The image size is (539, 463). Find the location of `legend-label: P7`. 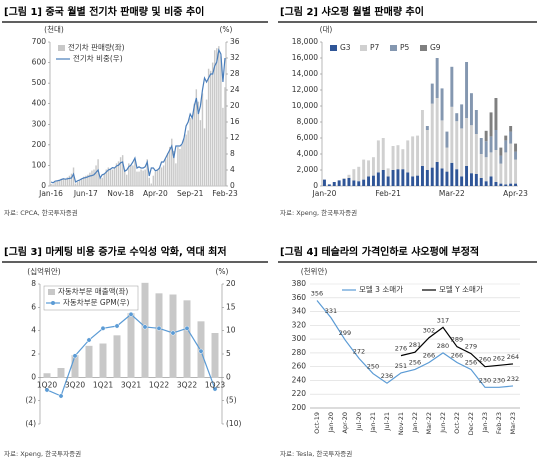

legend-label: P7 is located at coordinates (375, 47).